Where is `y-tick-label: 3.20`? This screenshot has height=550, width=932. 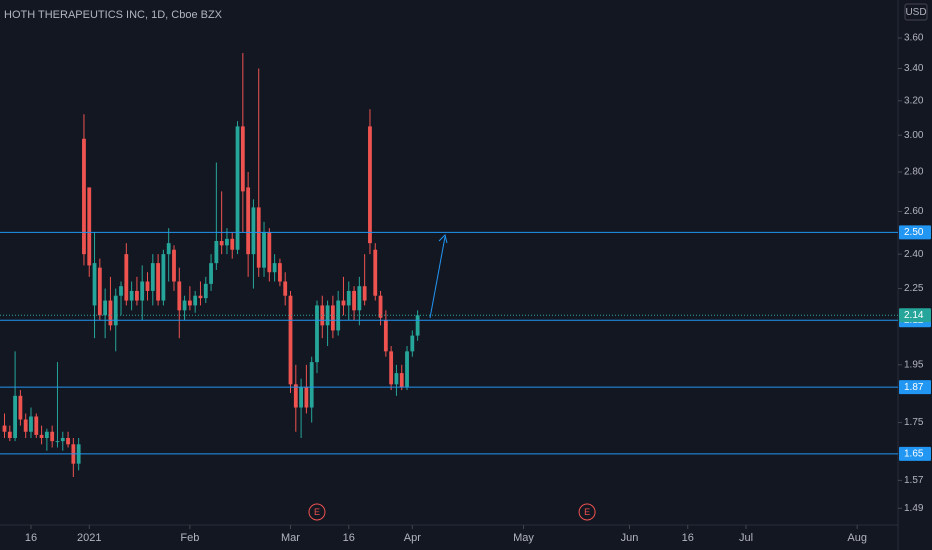 y-tick-label: 3.20 is located at coordinates (914, 100).